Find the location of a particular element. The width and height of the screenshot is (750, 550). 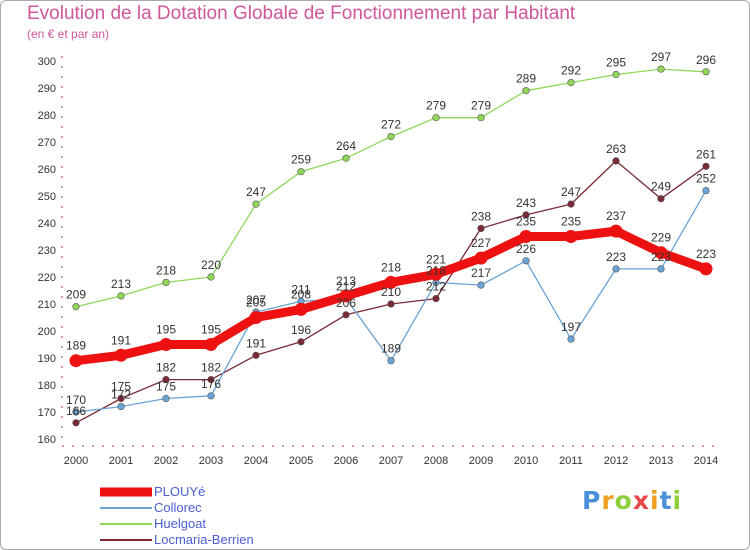

data-label: 205 is located at coordinates (256, 303).